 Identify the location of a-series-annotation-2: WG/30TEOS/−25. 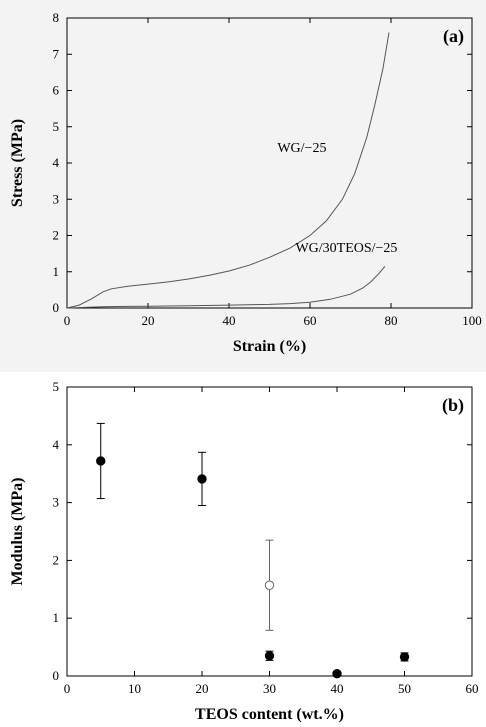
(346, 248).